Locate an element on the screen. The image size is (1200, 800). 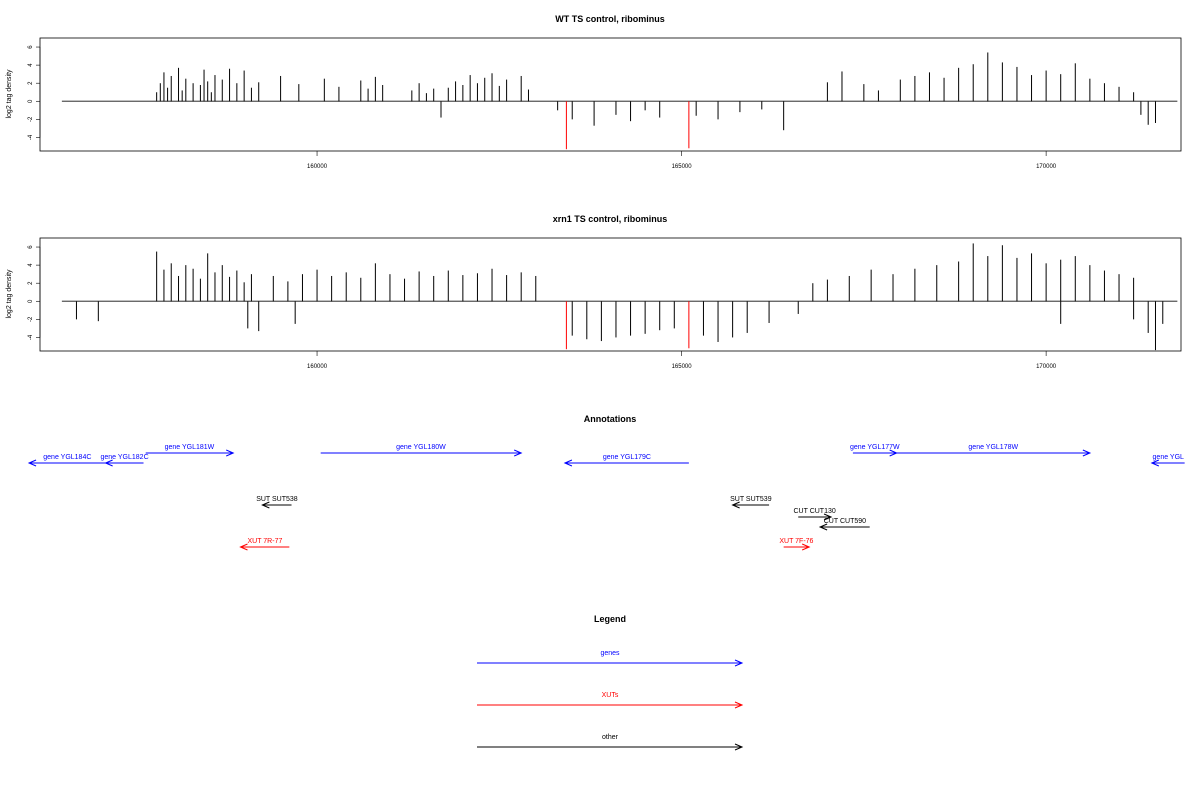
panel-xrn1-frame is located at coordinates (610, 294).